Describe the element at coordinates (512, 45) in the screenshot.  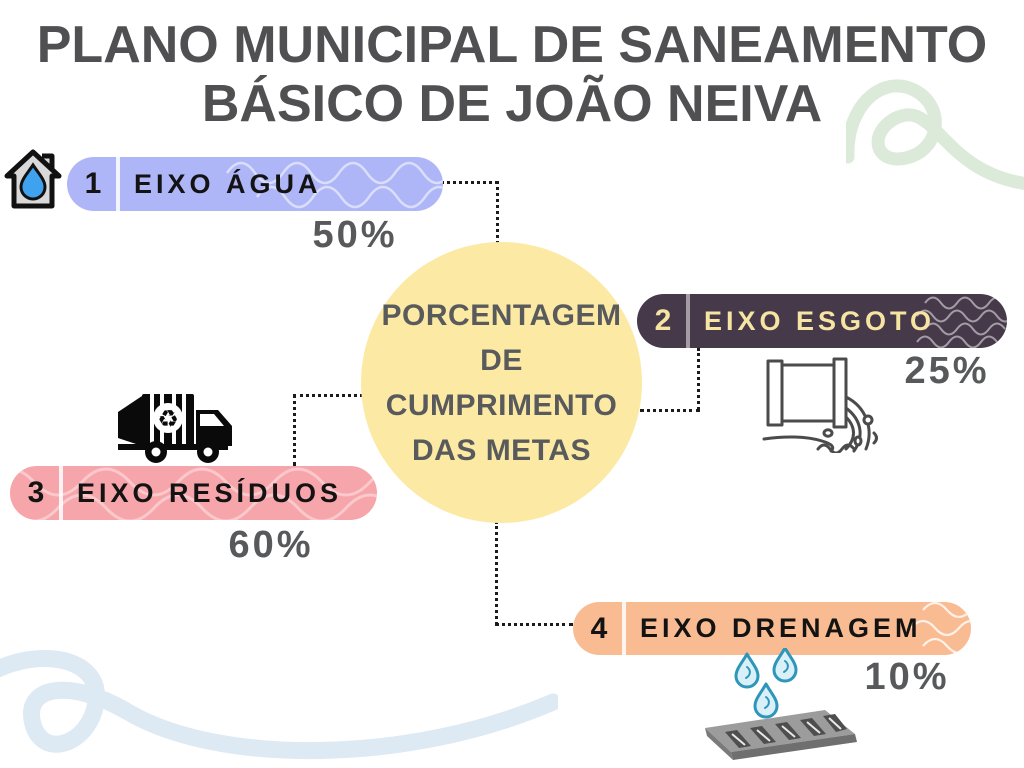
I see `page-title-line1: PLANO MUNICIPAL DE SANEAMENTO` at that location.